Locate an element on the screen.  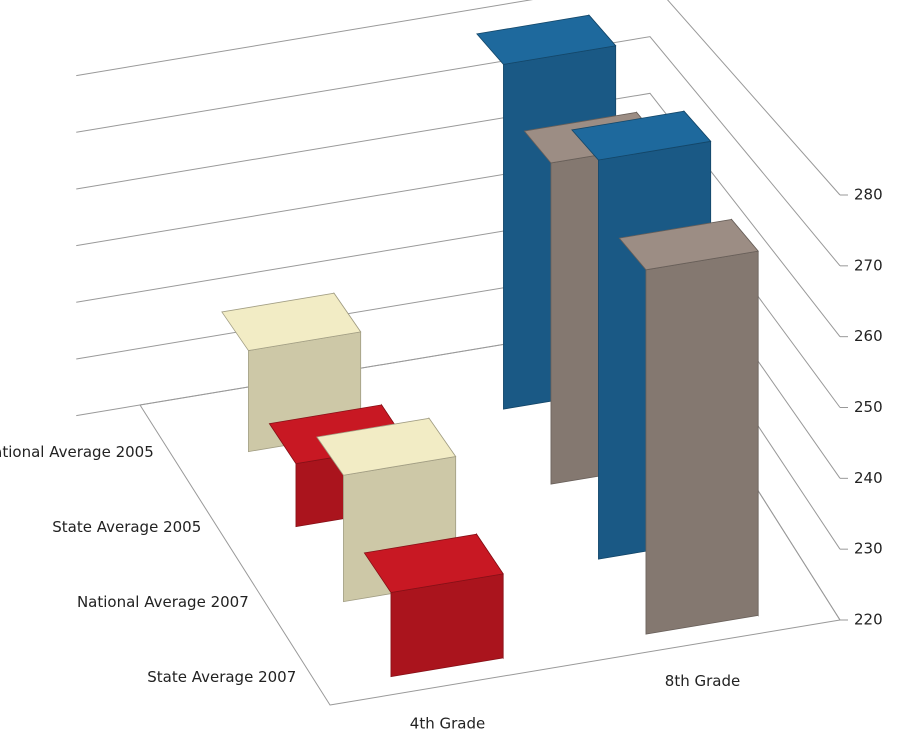
x-tick-label: 4th Grade is located at coordinates (447, 723).